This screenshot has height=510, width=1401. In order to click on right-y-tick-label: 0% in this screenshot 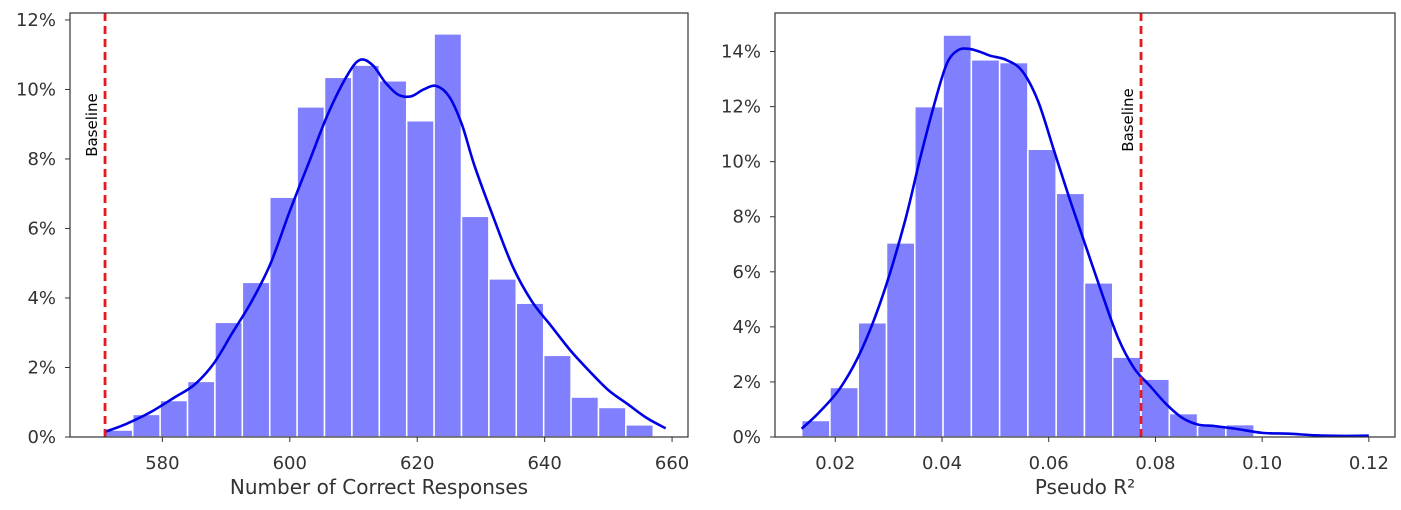, I will do `click(746, 437)`.